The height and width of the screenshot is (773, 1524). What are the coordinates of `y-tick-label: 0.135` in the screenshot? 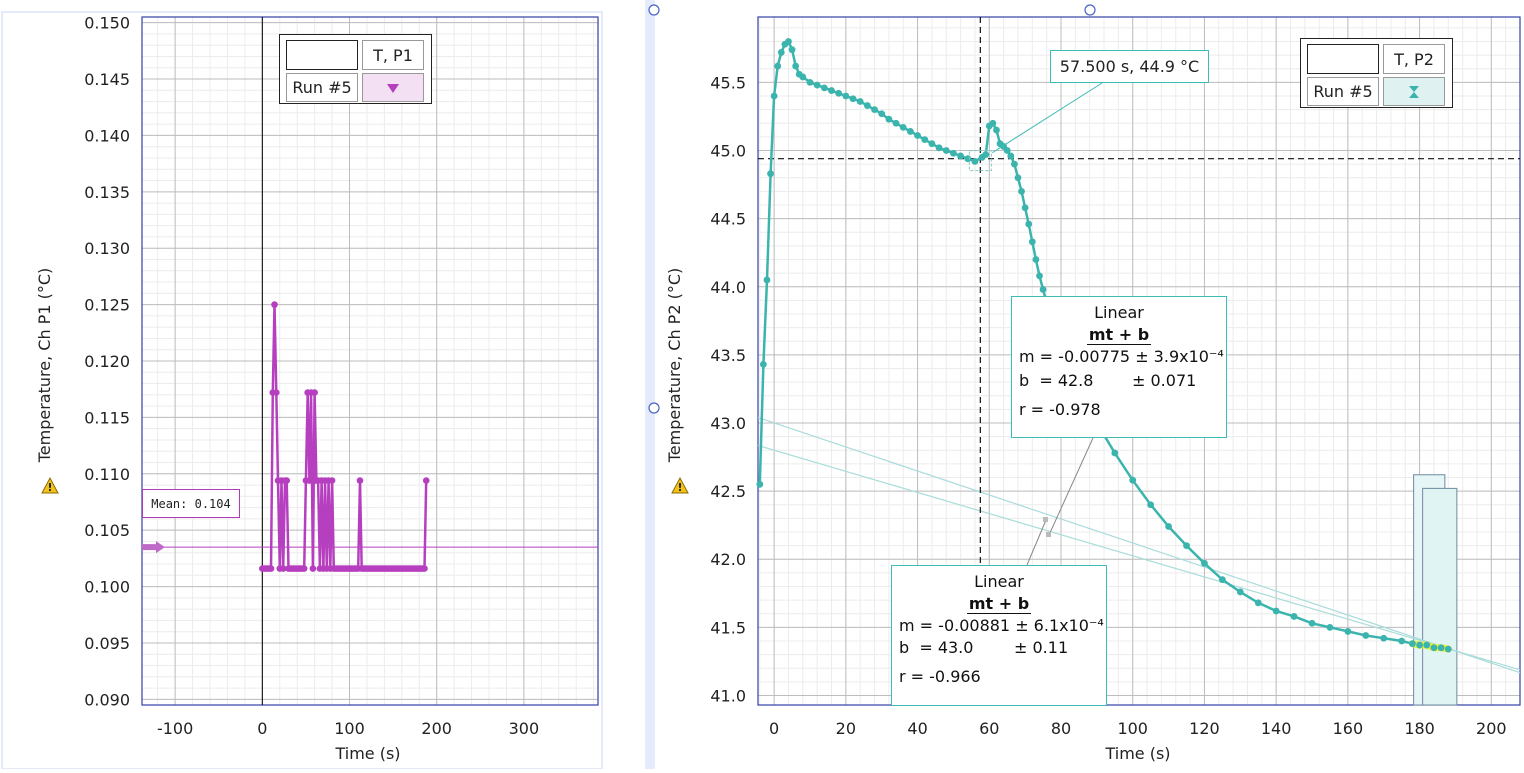 It's located at (107, 192).